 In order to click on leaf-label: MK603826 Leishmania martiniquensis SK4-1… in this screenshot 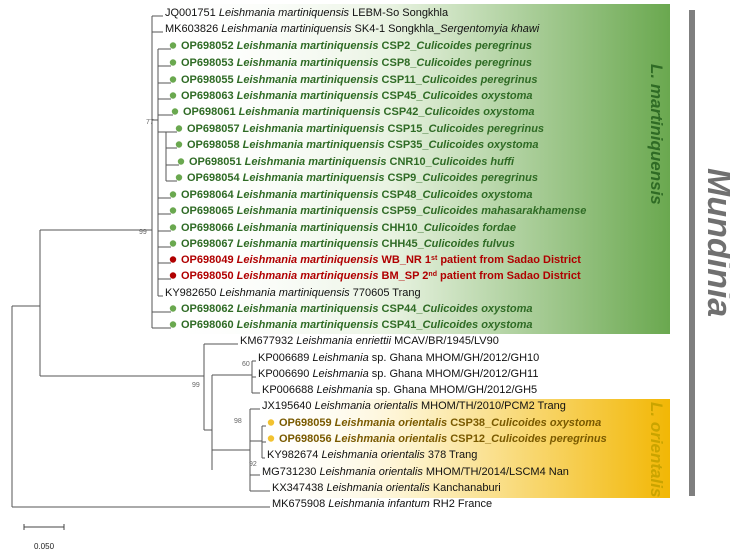, I will do `click(352, 29)`.